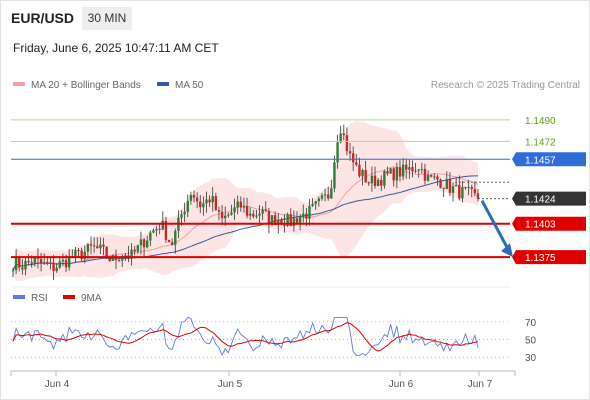 Image resolution: width=590 pixels, height=400 pixels. What do you see at coordinates (19, 84) in the screenshot?
I see `ma20-swatch` at bounding box center [19, 84].